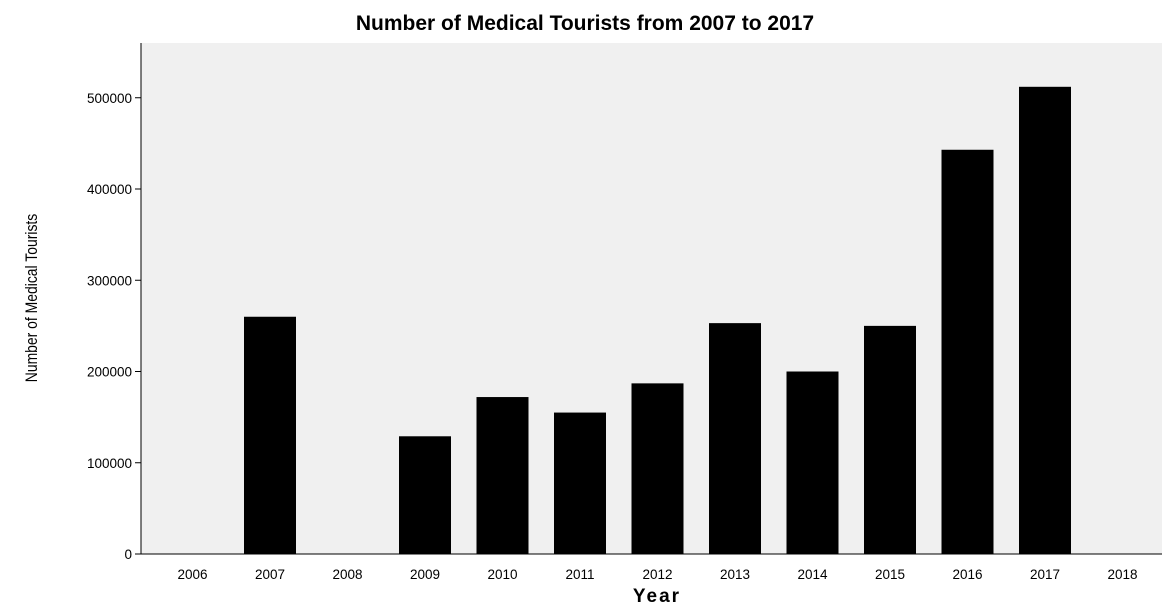 The width and height of the screenshot is (1162, 611). What do you see at coordinates (109, 280) in the screenshot?
I see `y-tick-label-300000: 300000` at bounding box center [109, 280].